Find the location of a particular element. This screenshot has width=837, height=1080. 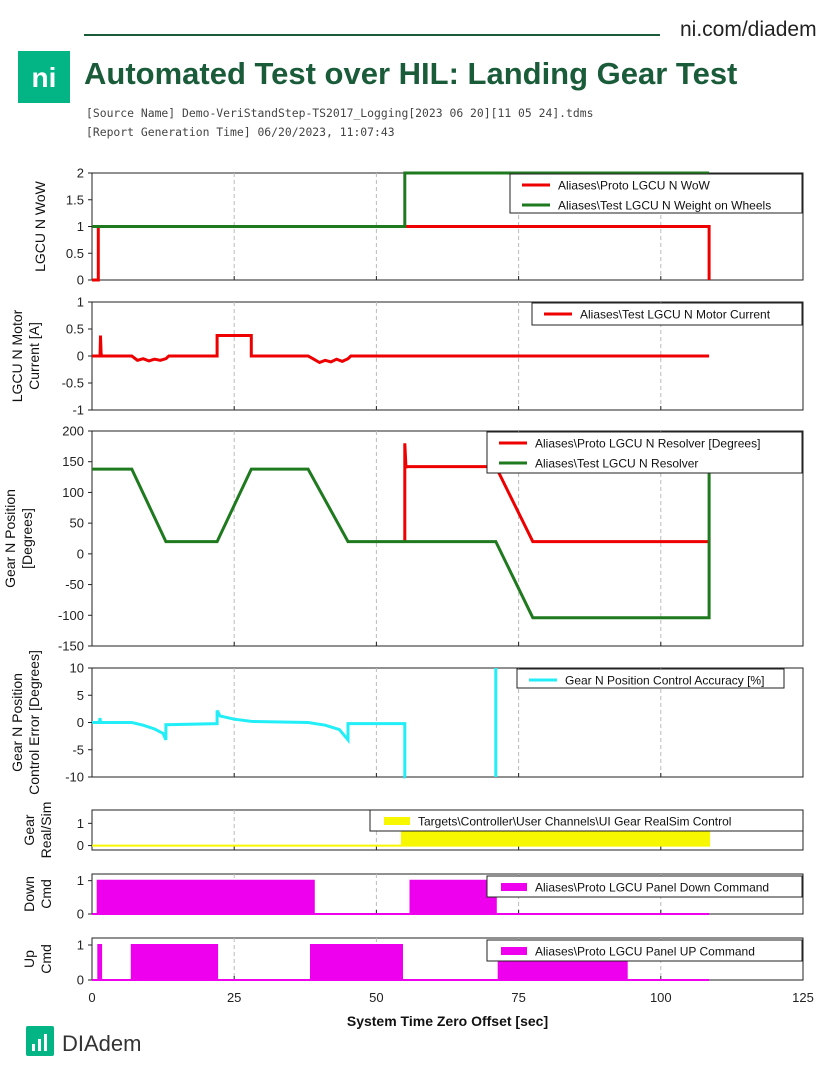

y-axis-label: LGCU N MotorCurrent [A] is located at coordinates (25, 355).